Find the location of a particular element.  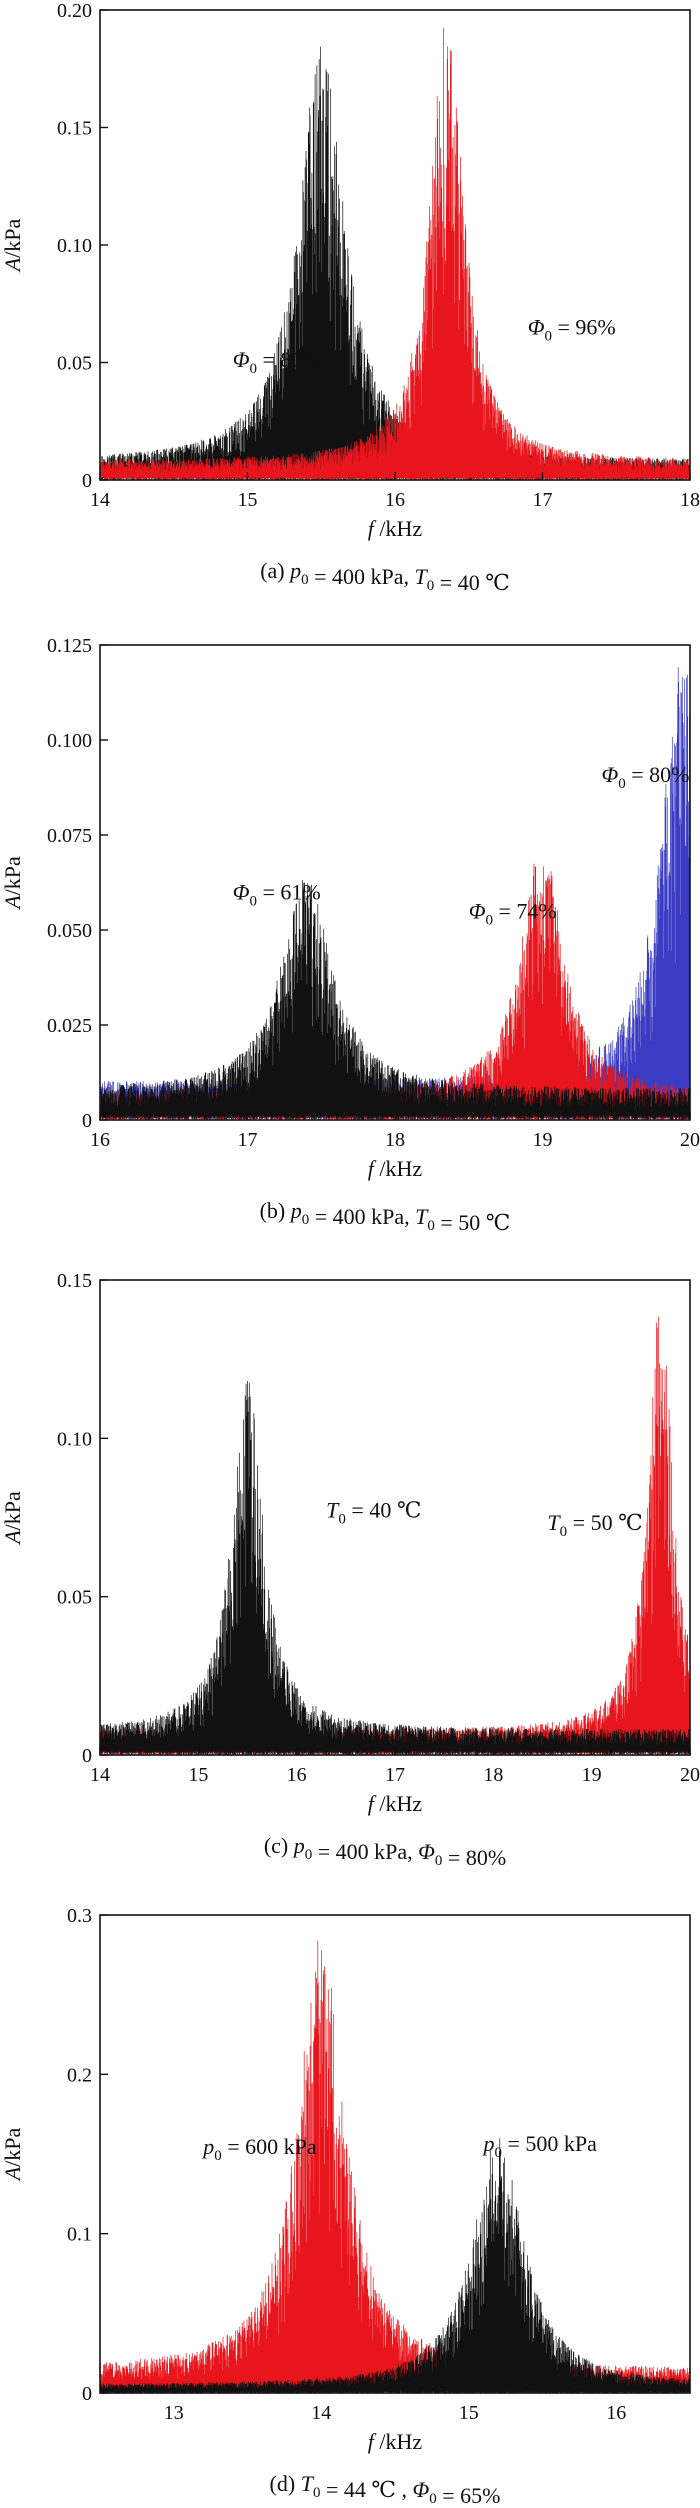

series-annotation: T0 = 40 ℃ is located at coordinates (373, 1513).